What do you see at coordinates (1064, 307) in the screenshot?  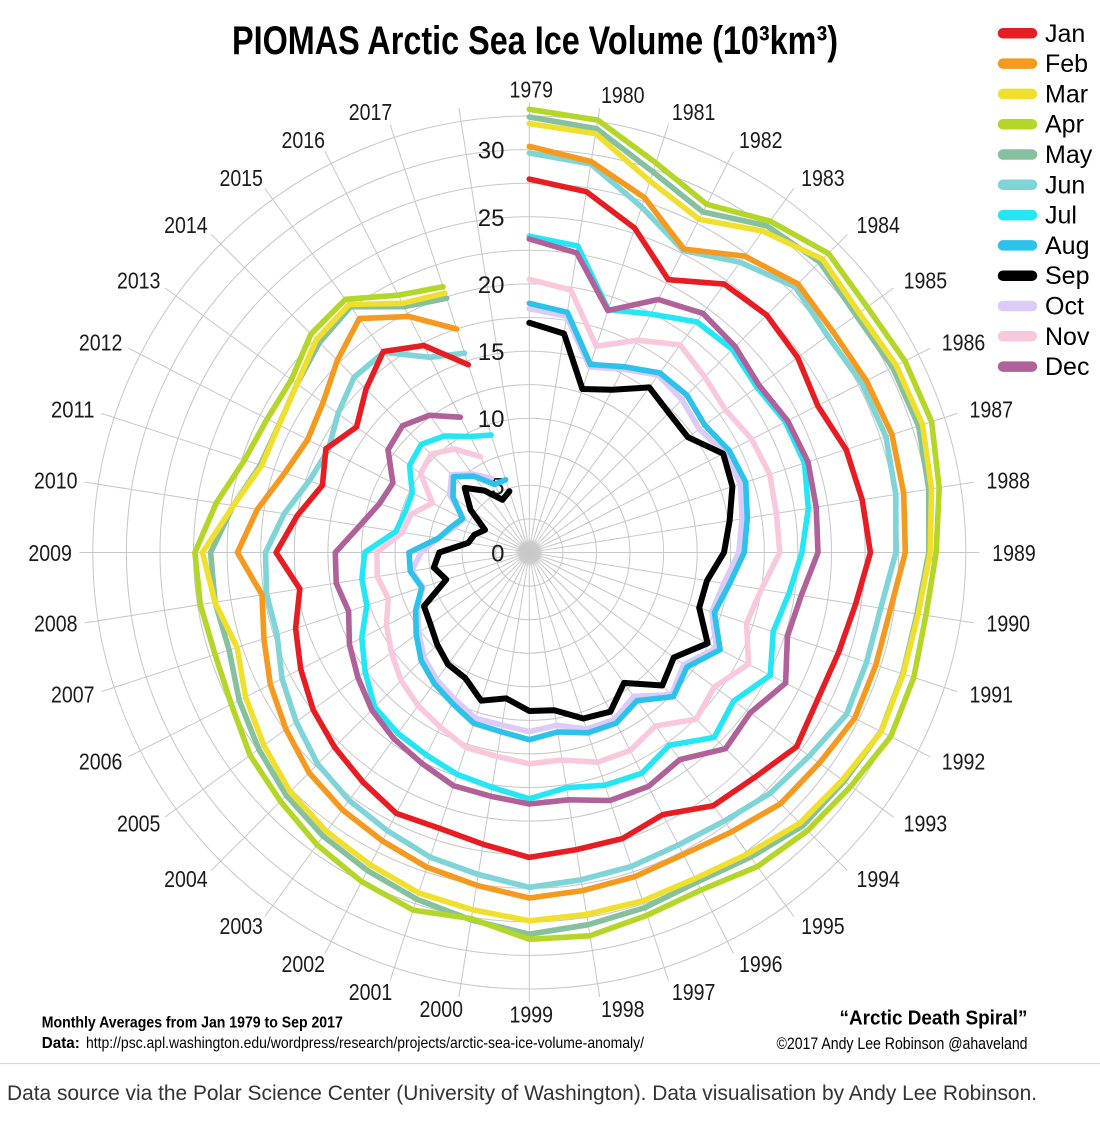 I see `svg-text: Oct` at bounding box center [1064, 307].